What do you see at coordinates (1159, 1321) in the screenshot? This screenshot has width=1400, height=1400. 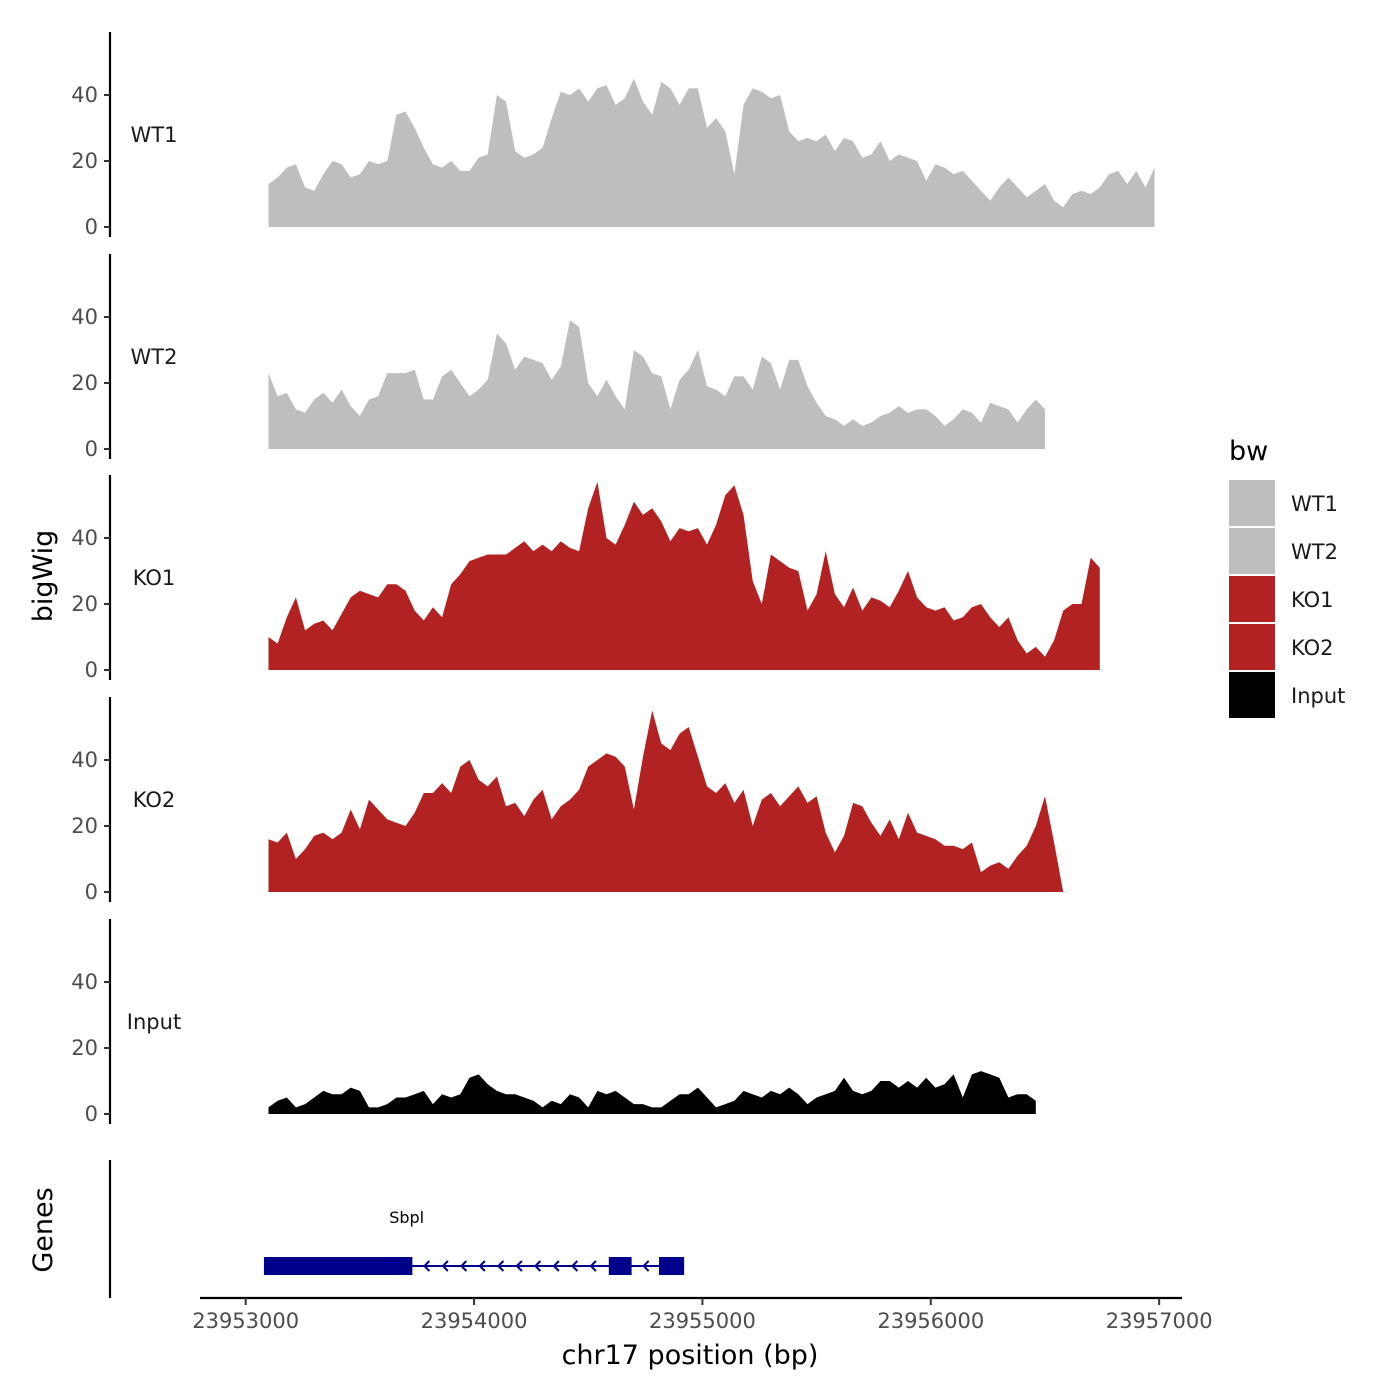 I see `x-tick-label: 23957000` at bounding box center [1159, 1321].